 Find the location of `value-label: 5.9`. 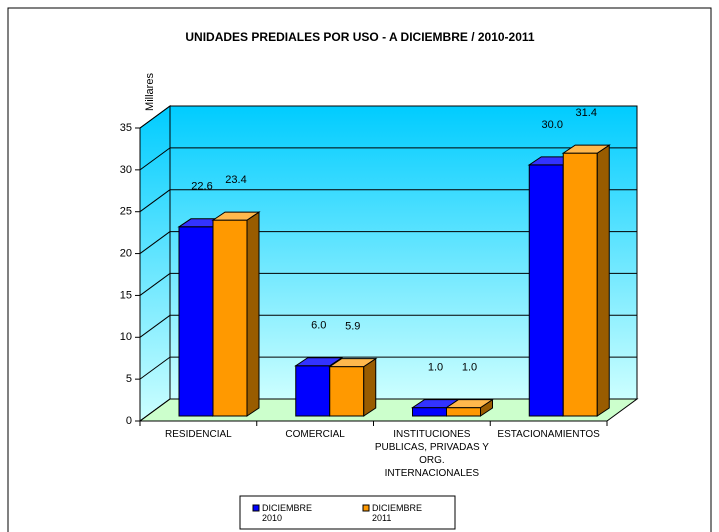

value-label: 5.9 is located at coordinates (352, 327).